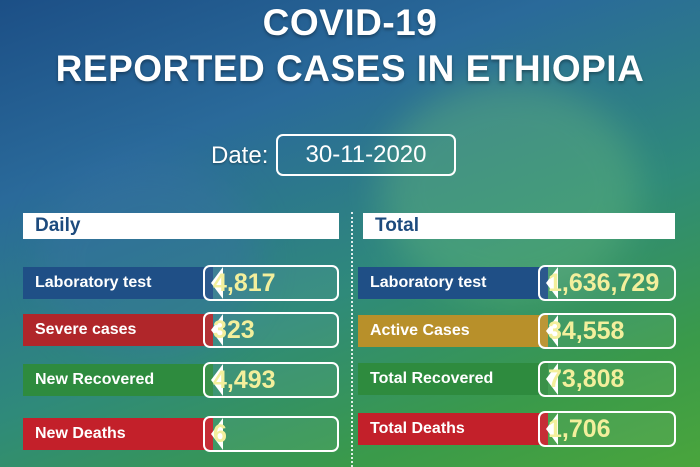 The height and width of the screenshot is (467, 700). Describe the element at coordinates (271, 330) in the screenshot. I see `daily-severe-value: 323` at that location.